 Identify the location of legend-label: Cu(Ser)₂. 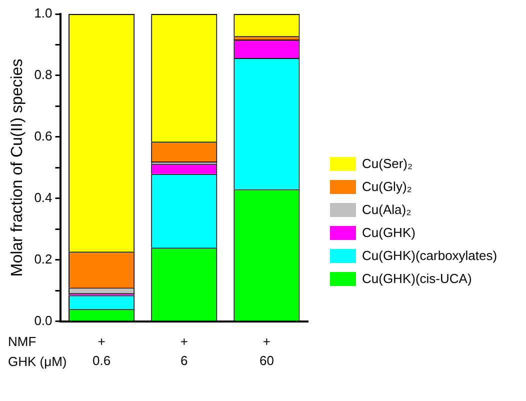
(387, 163).